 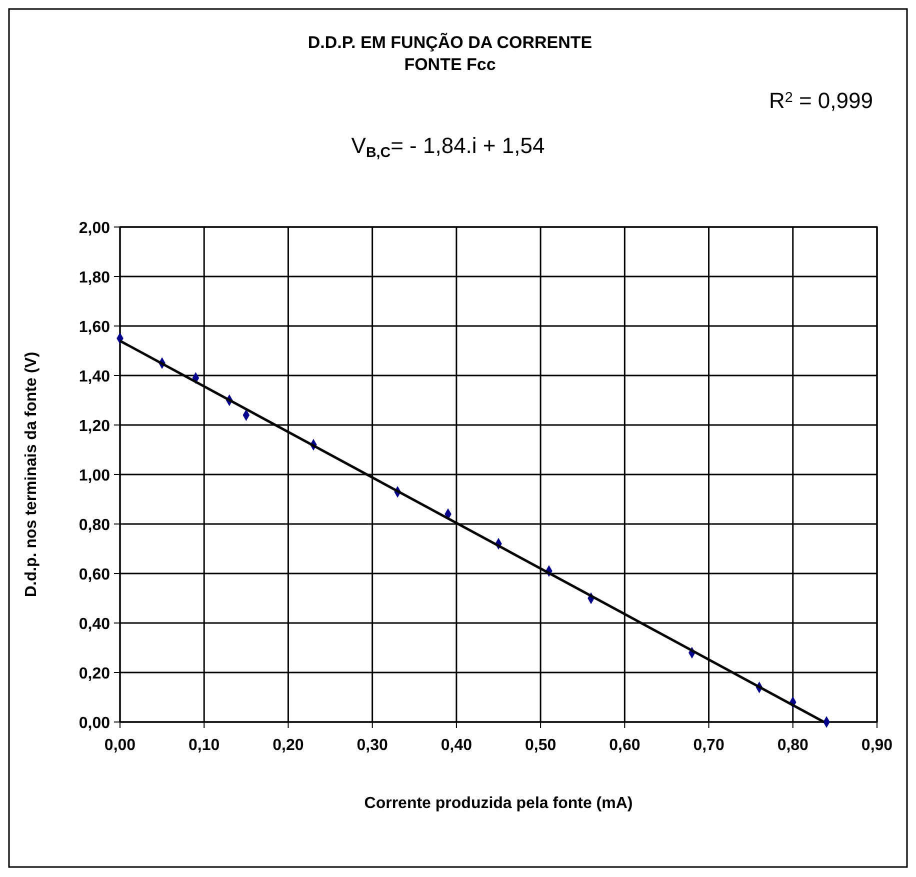 I want to click on x-tick-label: 0,50, so click(x=540, y=745).